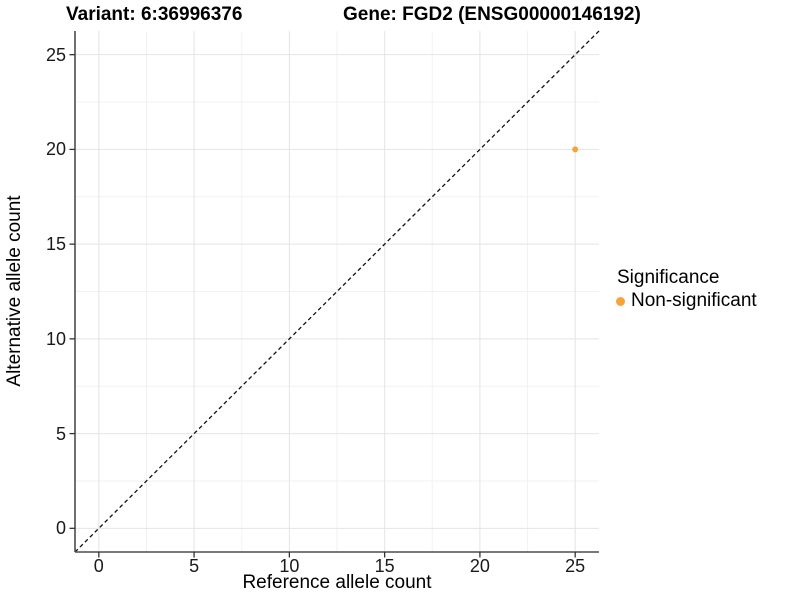 This screenshot has width=800, height=600. I want to click on x-tick-label: 10, so click(289, 566).